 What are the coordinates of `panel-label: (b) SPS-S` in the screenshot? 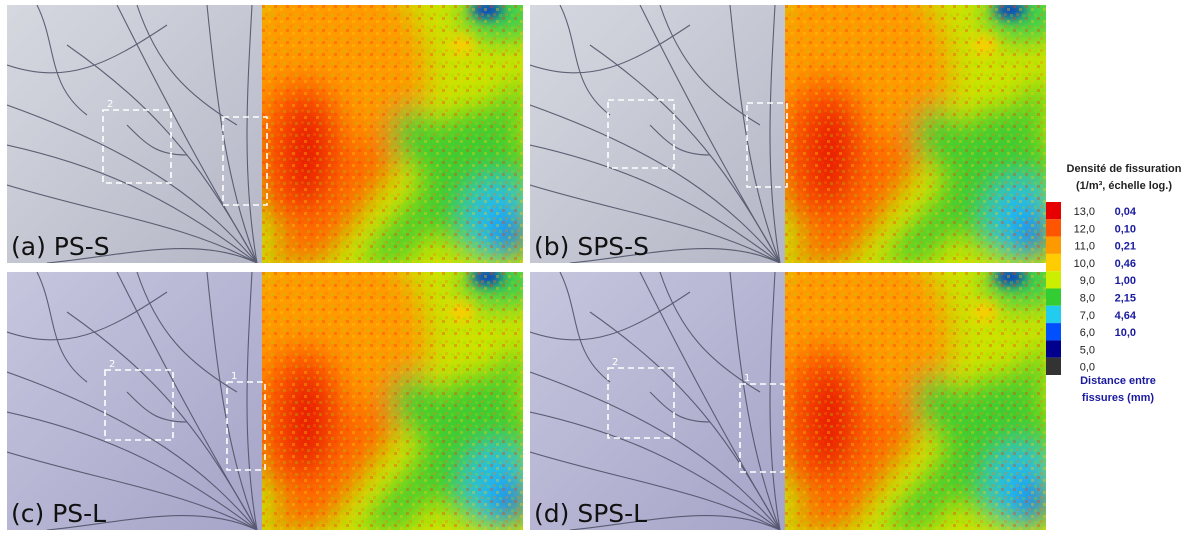 It's located at (591, 246).